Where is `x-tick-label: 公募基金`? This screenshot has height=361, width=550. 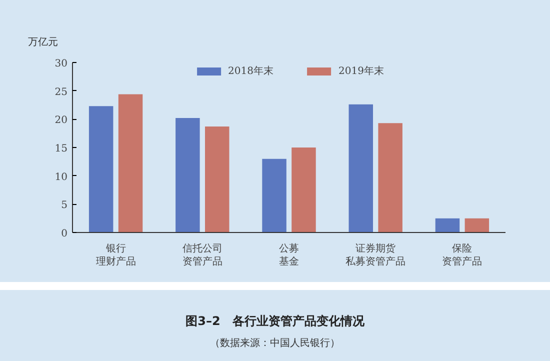
x-tick-label: 公募基金 is located at coordinates (289, 255).